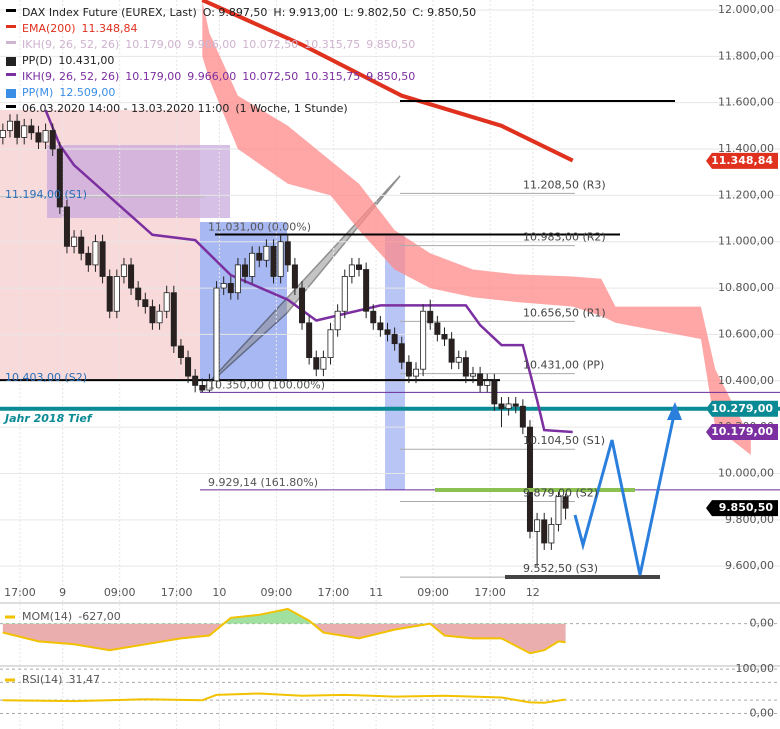  I want to click on fib-label: 10.350,00 (100.00%), so click(266, 384).